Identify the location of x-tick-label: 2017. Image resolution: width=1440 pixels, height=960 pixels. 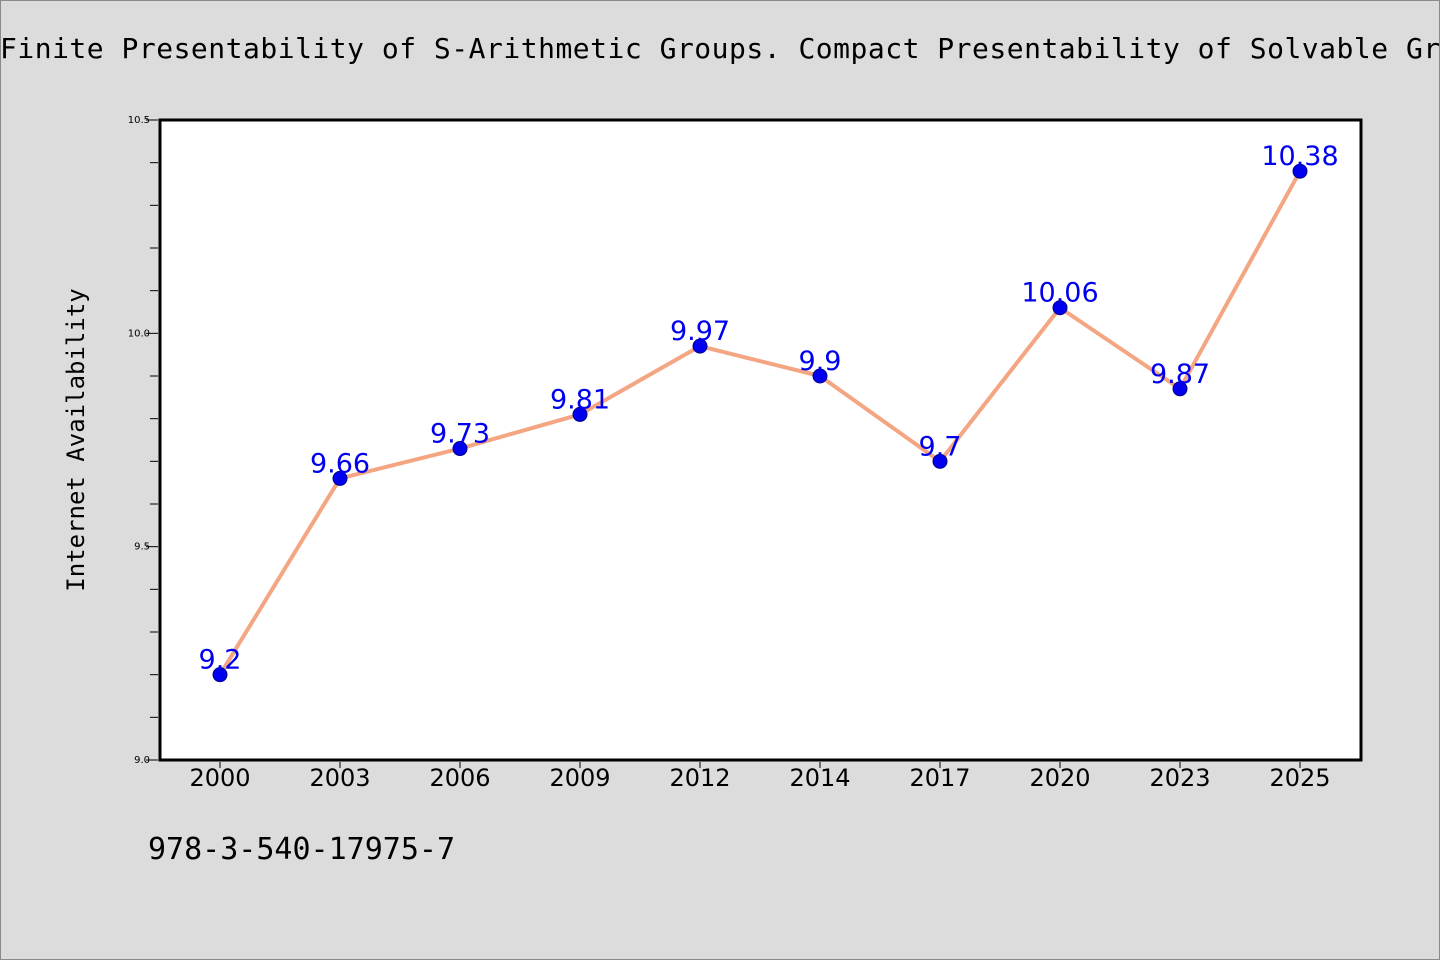
(939, 778).